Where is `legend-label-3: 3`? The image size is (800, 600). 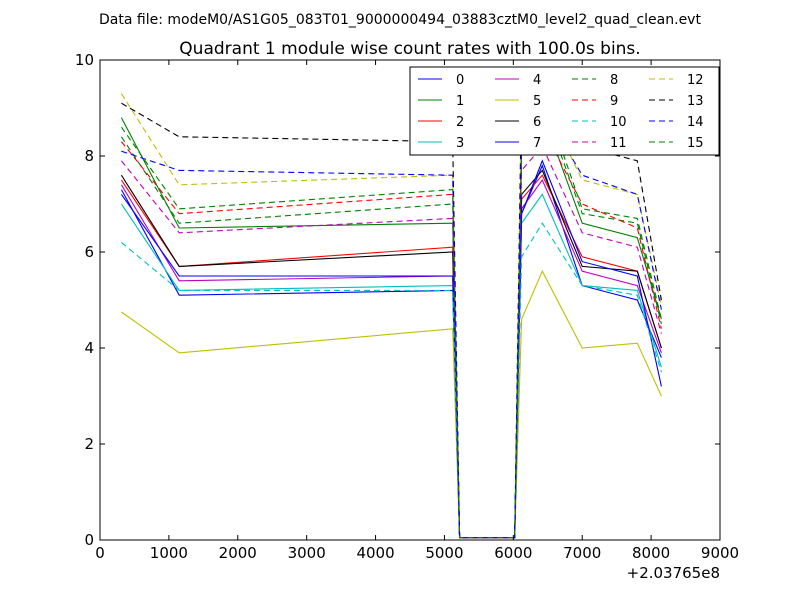
legend-label-3: 3 is located at coordinates (460, 143).